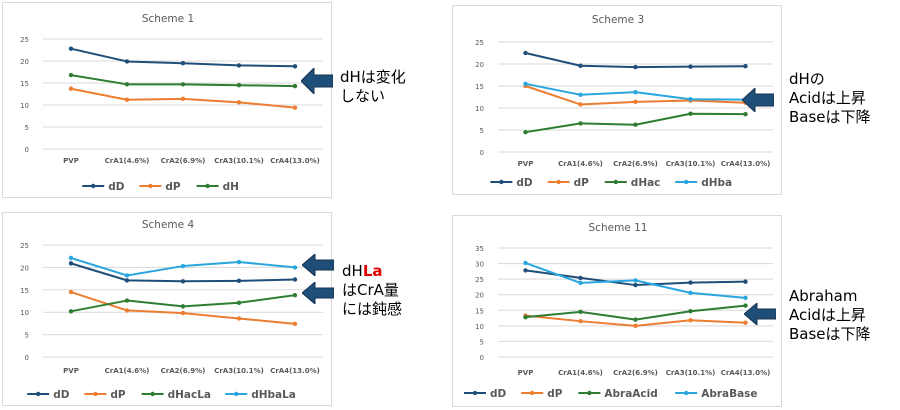  What do you see at coordinates (646, 183) in the screenshot?
I see `legend-label-dhac: dHac` at bounding box center [646, 183].